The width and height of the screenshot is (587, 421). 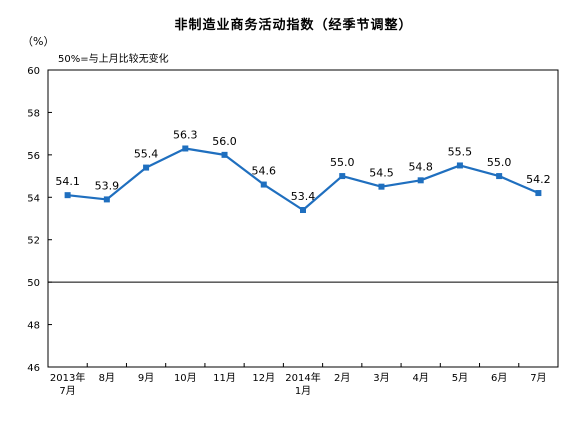 What do you see at coordinates (33, 71) in the screenshot?
I see `y-tick-label: 60` at bounding box center [33, 71].